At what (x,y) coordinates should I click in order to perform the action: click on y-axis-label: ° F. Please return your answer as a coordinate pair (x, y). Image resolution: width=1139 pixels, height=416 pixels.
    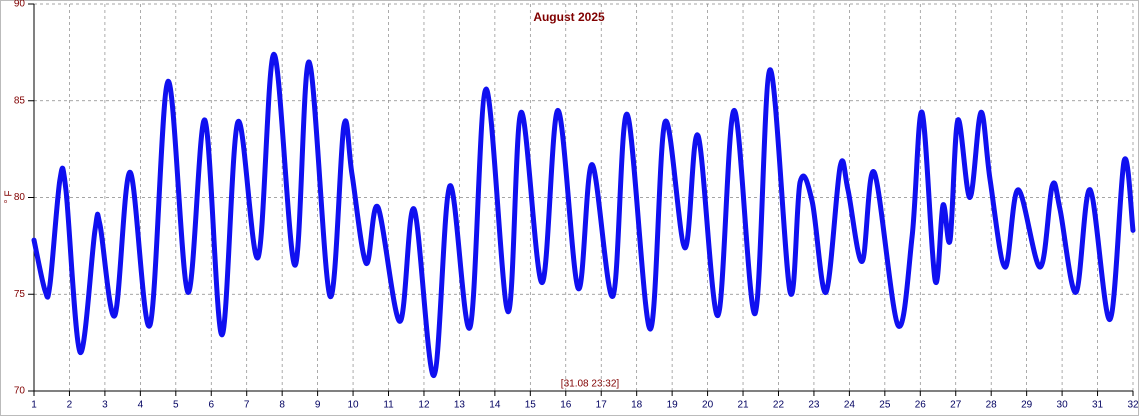
    Looking at the image, I should click on (9, 197).